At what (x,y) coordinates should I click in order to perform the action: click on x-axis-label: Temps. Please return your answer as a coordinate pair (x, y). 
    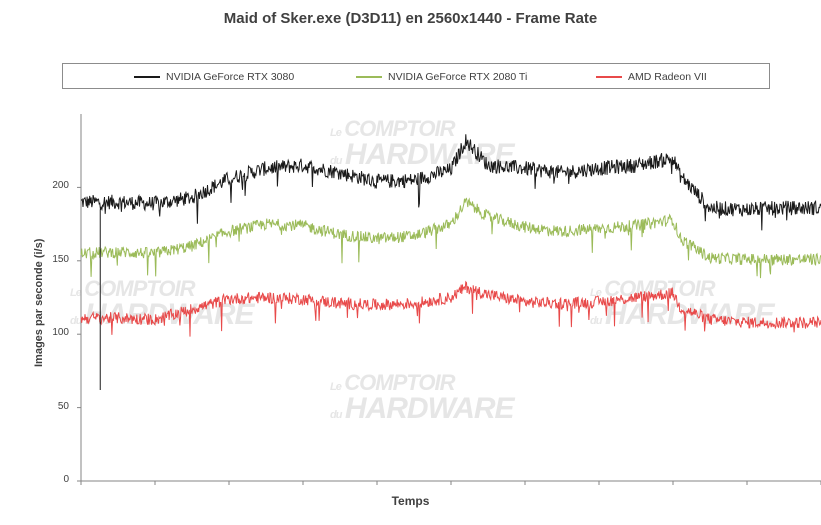
    Looking at the image, I should click on (410, 501).